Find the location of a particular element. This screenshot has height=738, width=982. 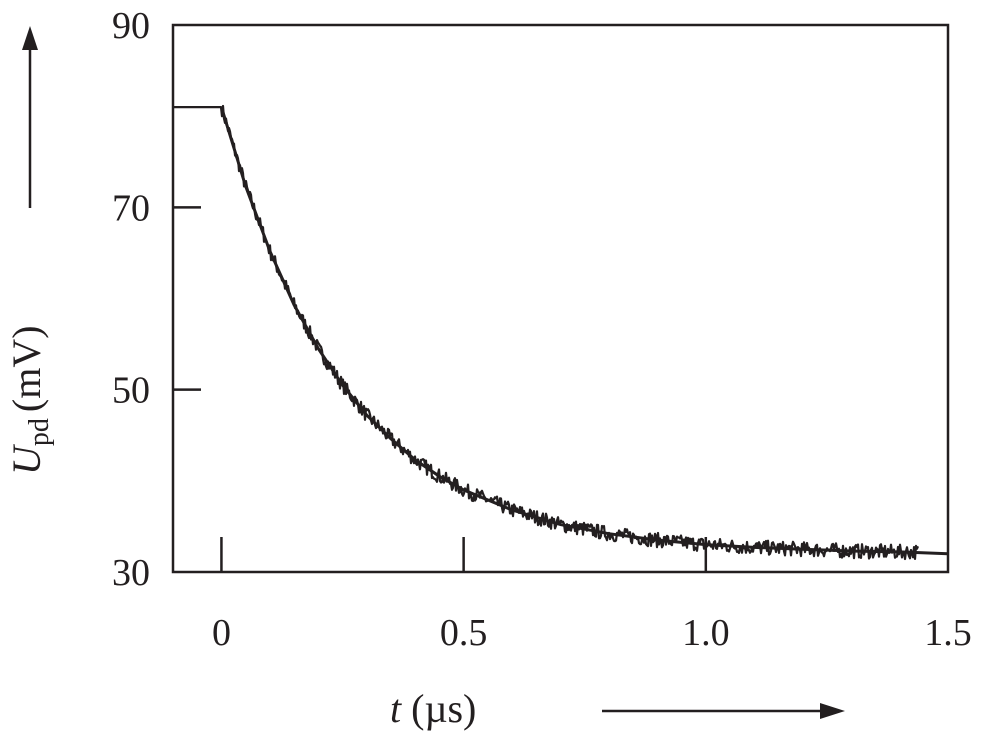

y-axis-arrow is located at coordinates (30, 117).